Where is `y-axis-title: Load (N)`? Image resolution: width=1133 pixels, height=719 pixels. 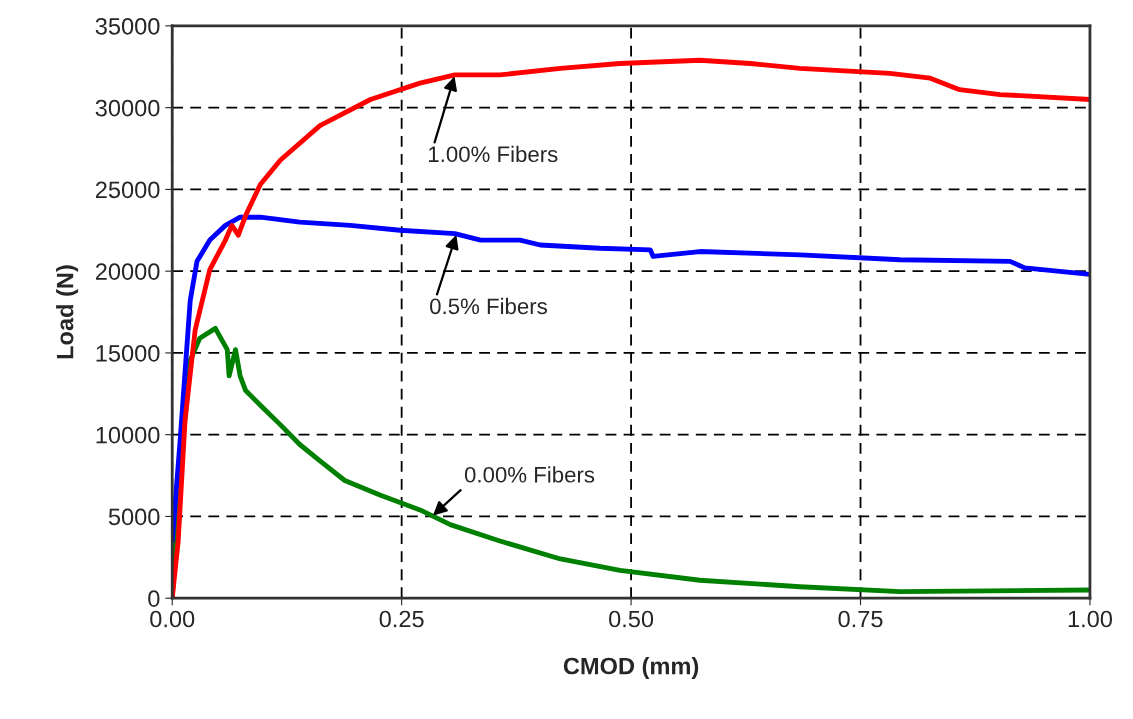
y-axis-title: Load (N) is located at coordinates (67, 312).